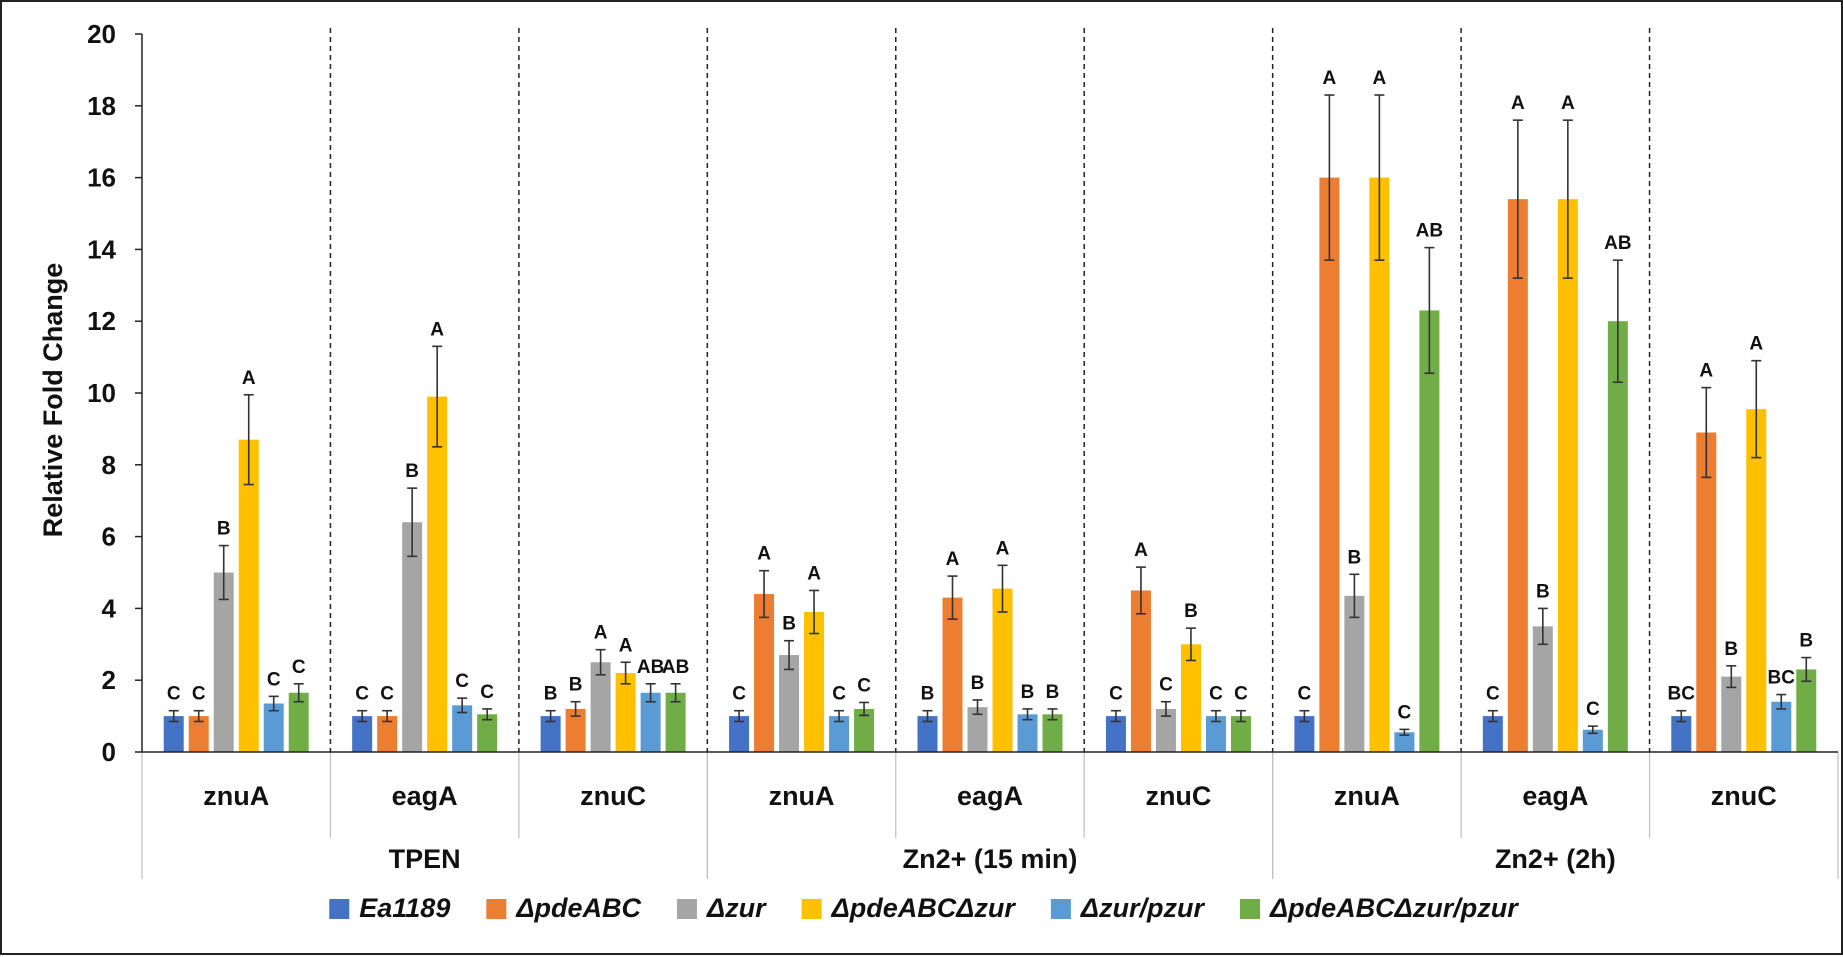 This screenshot has width=1843, height=957. Describe the element at coordinates (101, 321) in the screenshot. I see `y-tick-label: 12` at that location.